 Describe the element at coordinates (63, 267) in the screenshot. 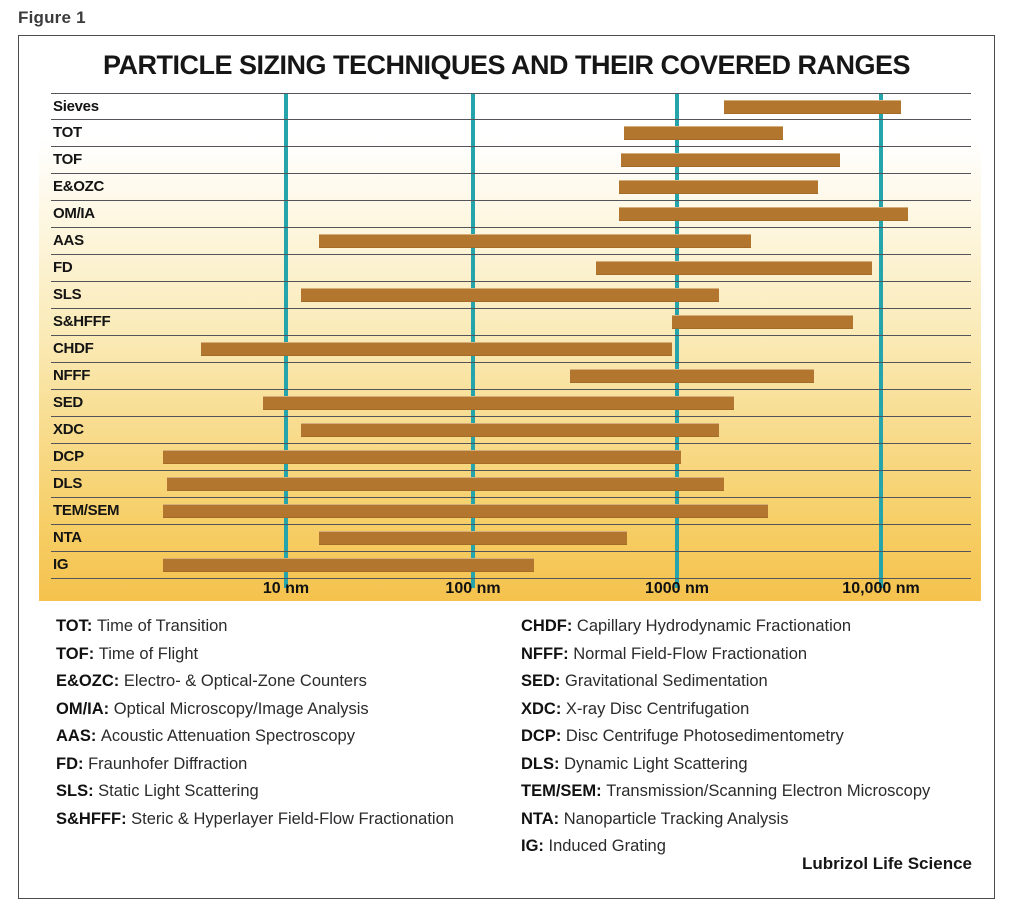

I see `technique-label: FD` at that location.